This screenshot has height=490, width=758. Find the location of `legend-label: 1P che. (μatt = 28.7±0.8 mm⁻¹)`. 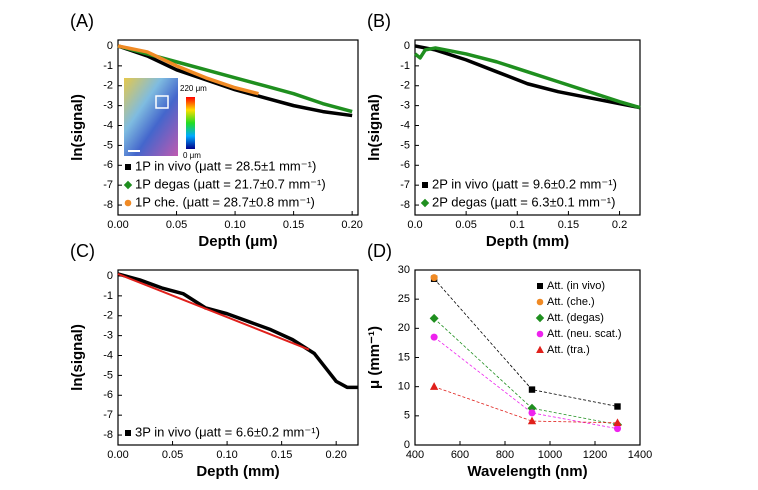

legend-label: 1P che. (μatt = 28.7±0.8 mm⁻¹) is located at coordinates (225, 201).